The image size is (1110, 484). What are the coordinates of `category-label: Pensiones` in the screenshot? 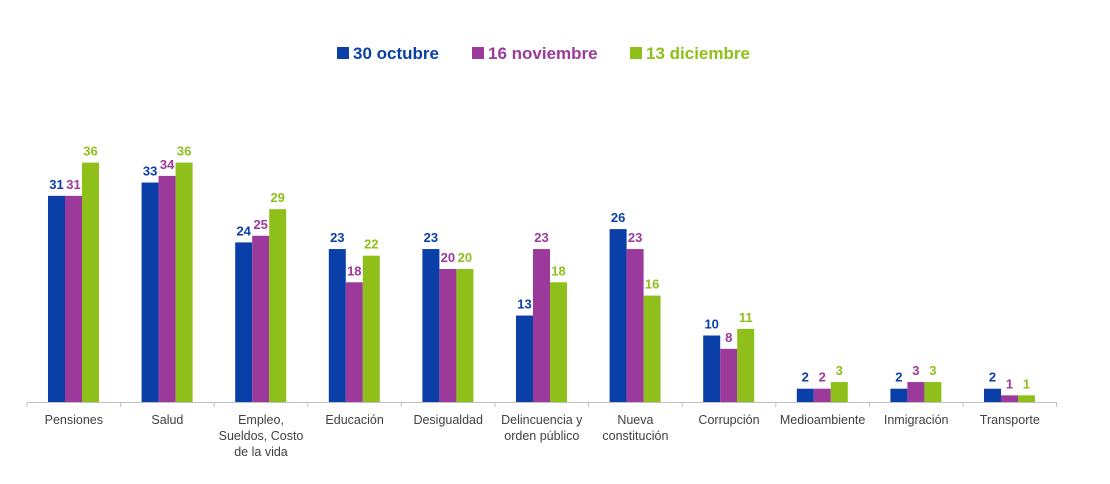 It's located at (74, 420).